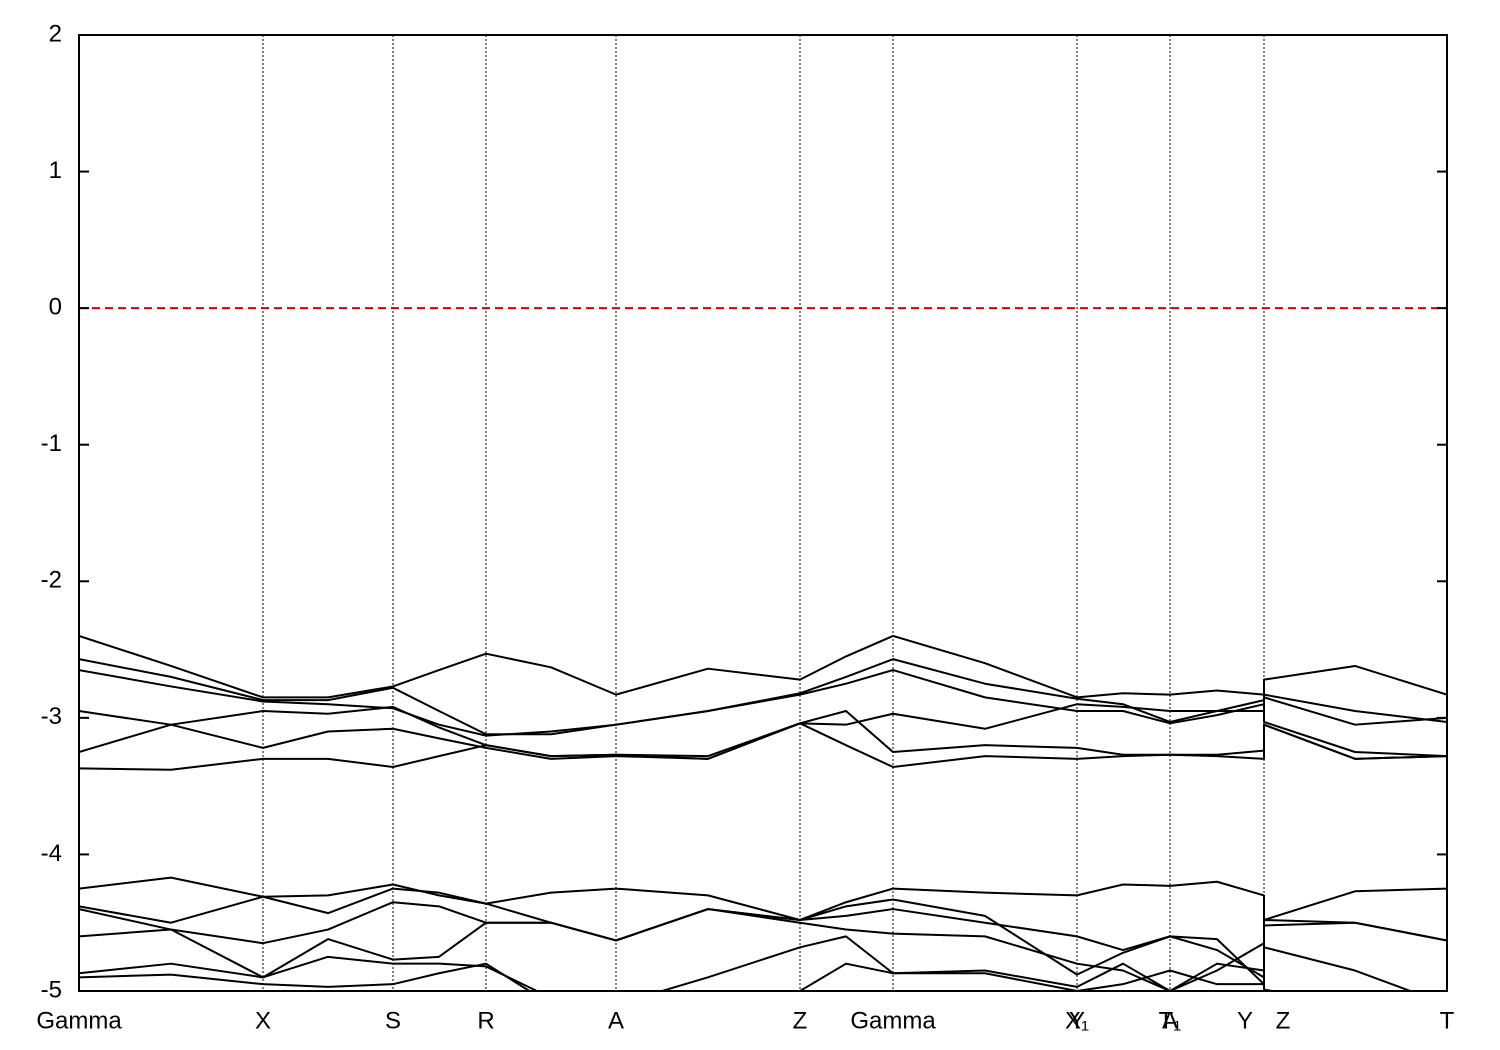  I want to click on x-tick-label: T, so click(1447, 1020).